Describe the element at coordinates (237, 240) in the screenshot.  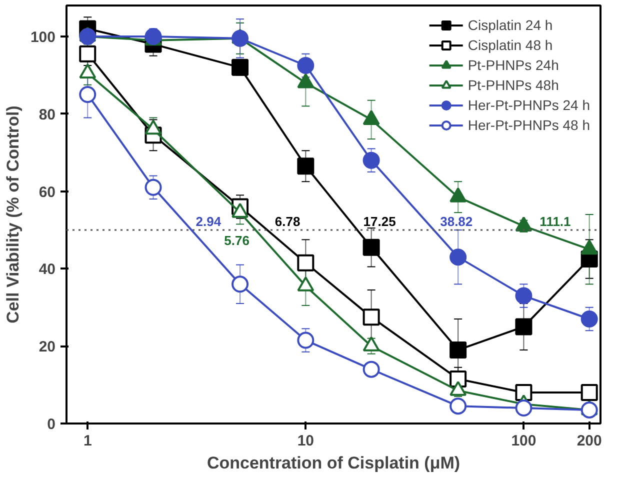
I see `annotation: 5.76` at that location.